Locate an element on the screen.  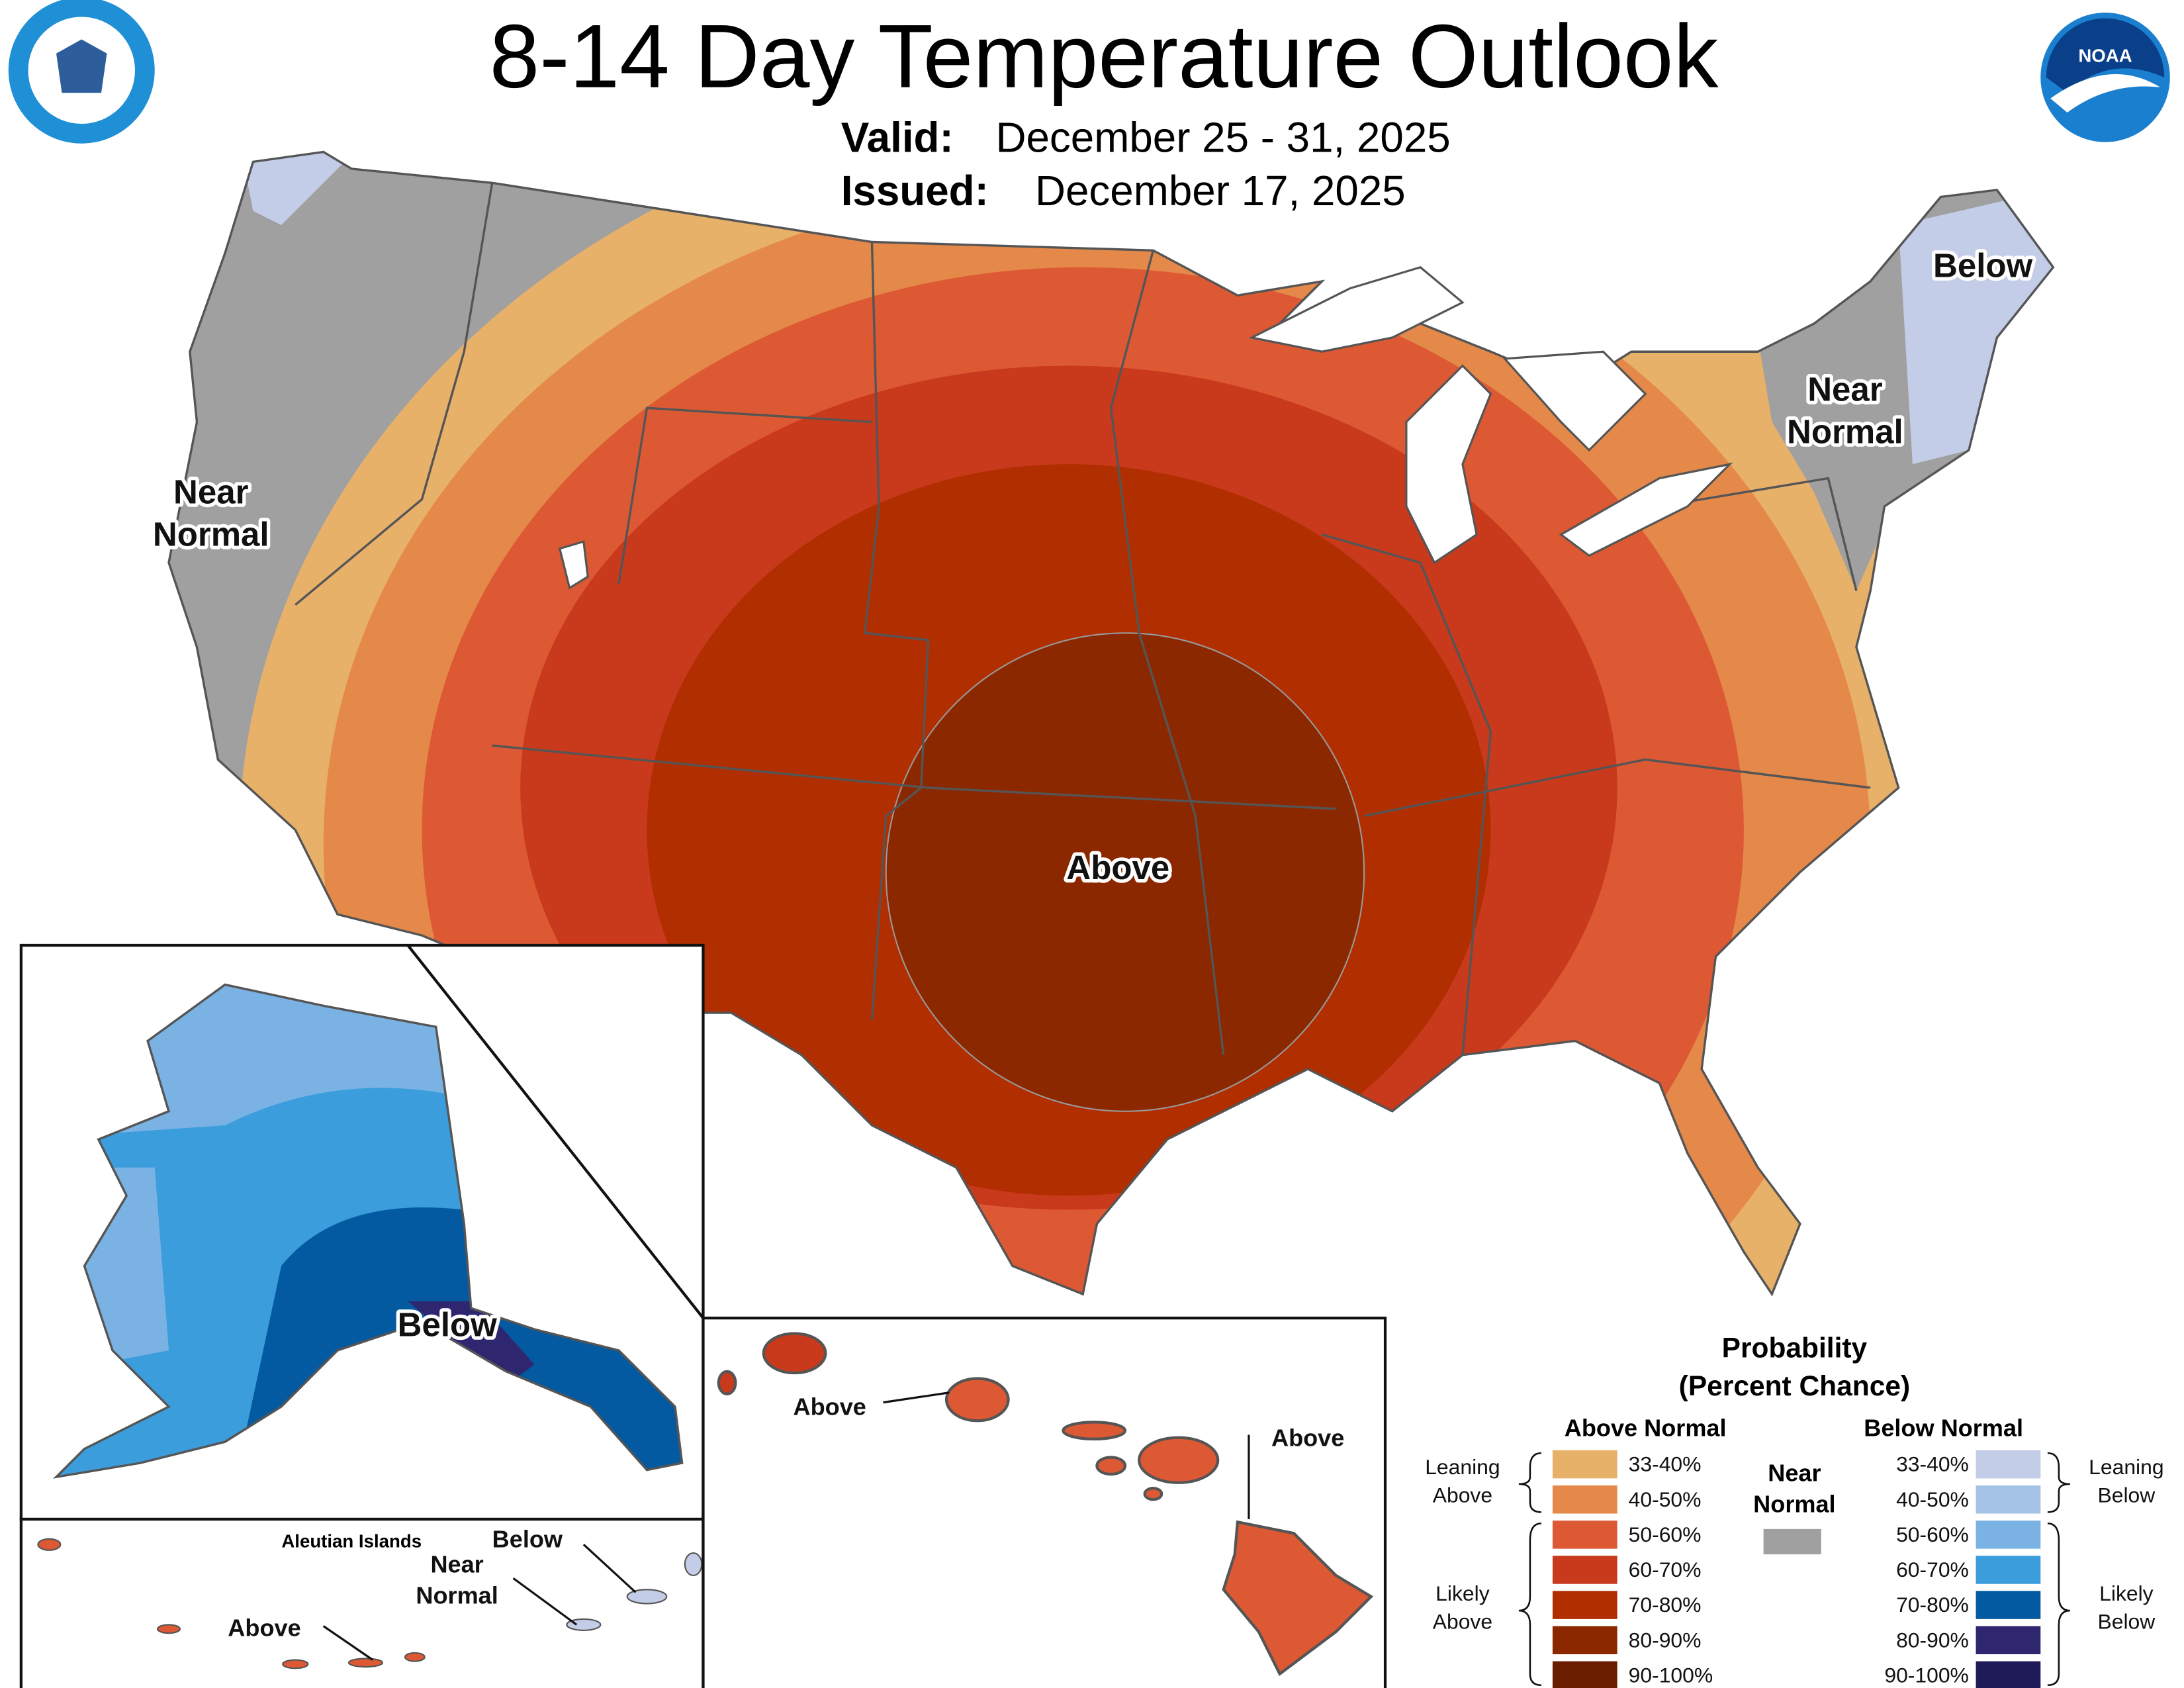
legend-header: Above Normal is located at coordinates (1646, 1428).